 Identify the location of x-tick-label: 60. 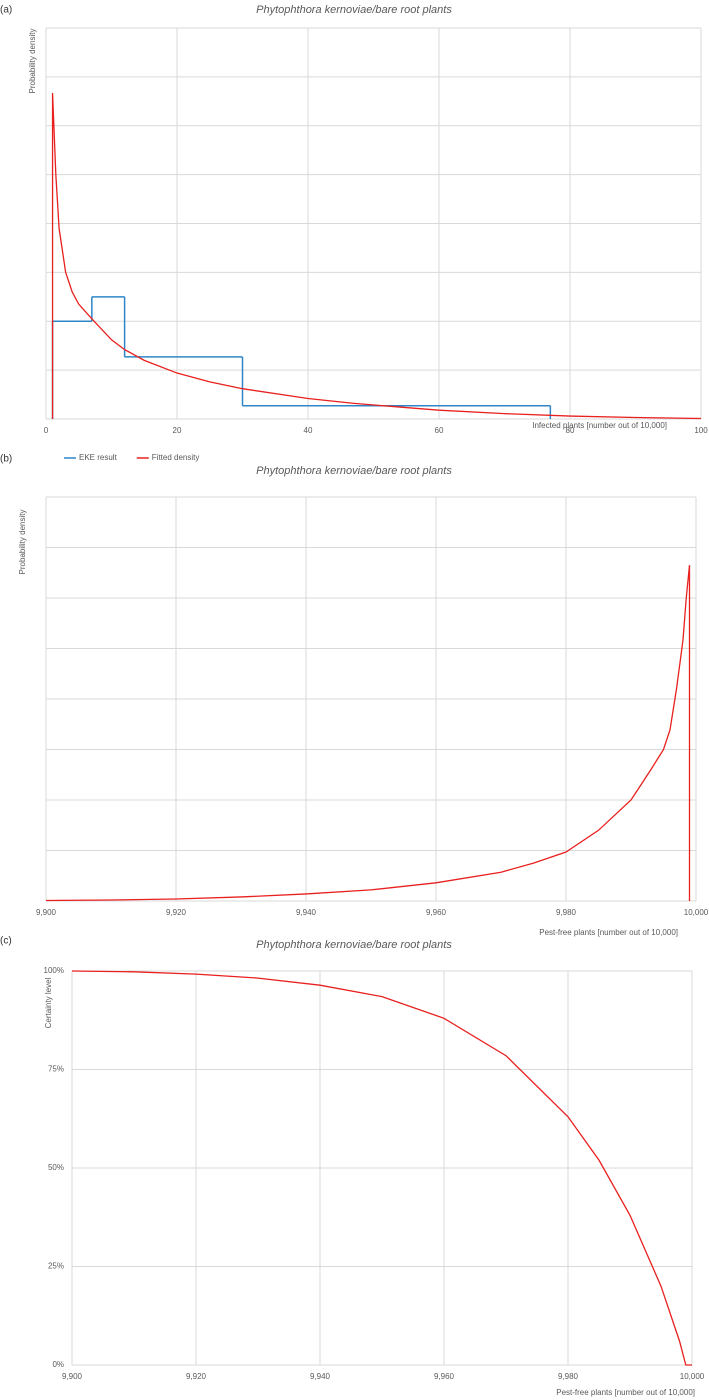
(439, 430).